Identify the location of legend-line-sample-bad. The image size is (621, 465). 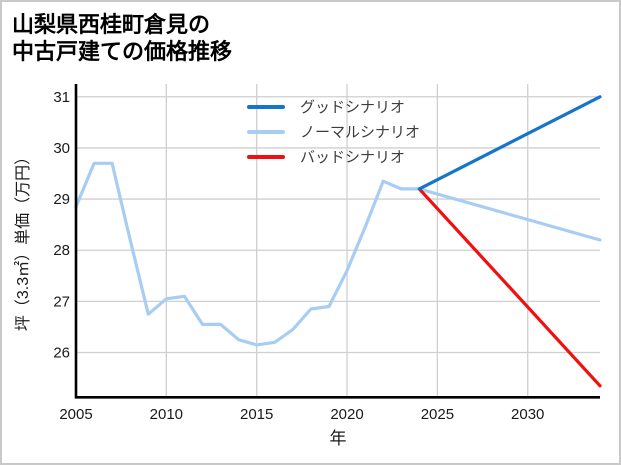
(266, 156).